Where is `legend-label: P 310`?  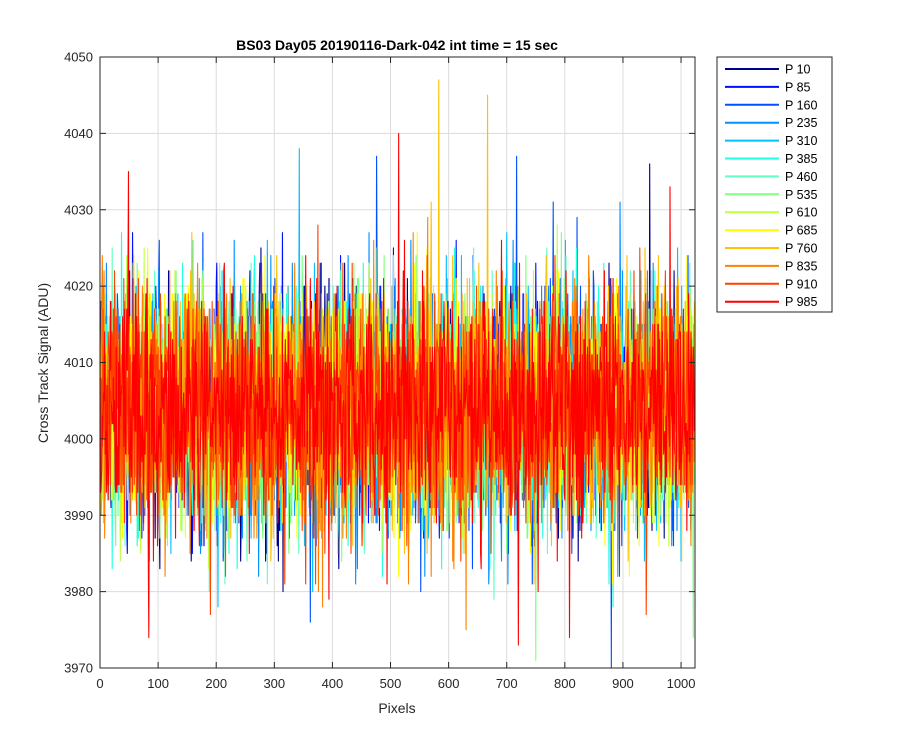
legend-label: P 310 is located at coordinates (801, 141).